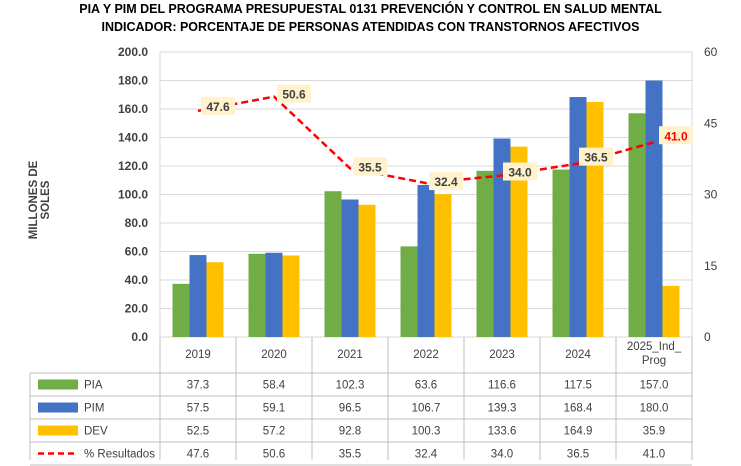 The width and height of the screenshot is (741, 466). Describe the element at coordinates (711, 266) in the screenshot. I see `y2-tick-label: 15` at that location.